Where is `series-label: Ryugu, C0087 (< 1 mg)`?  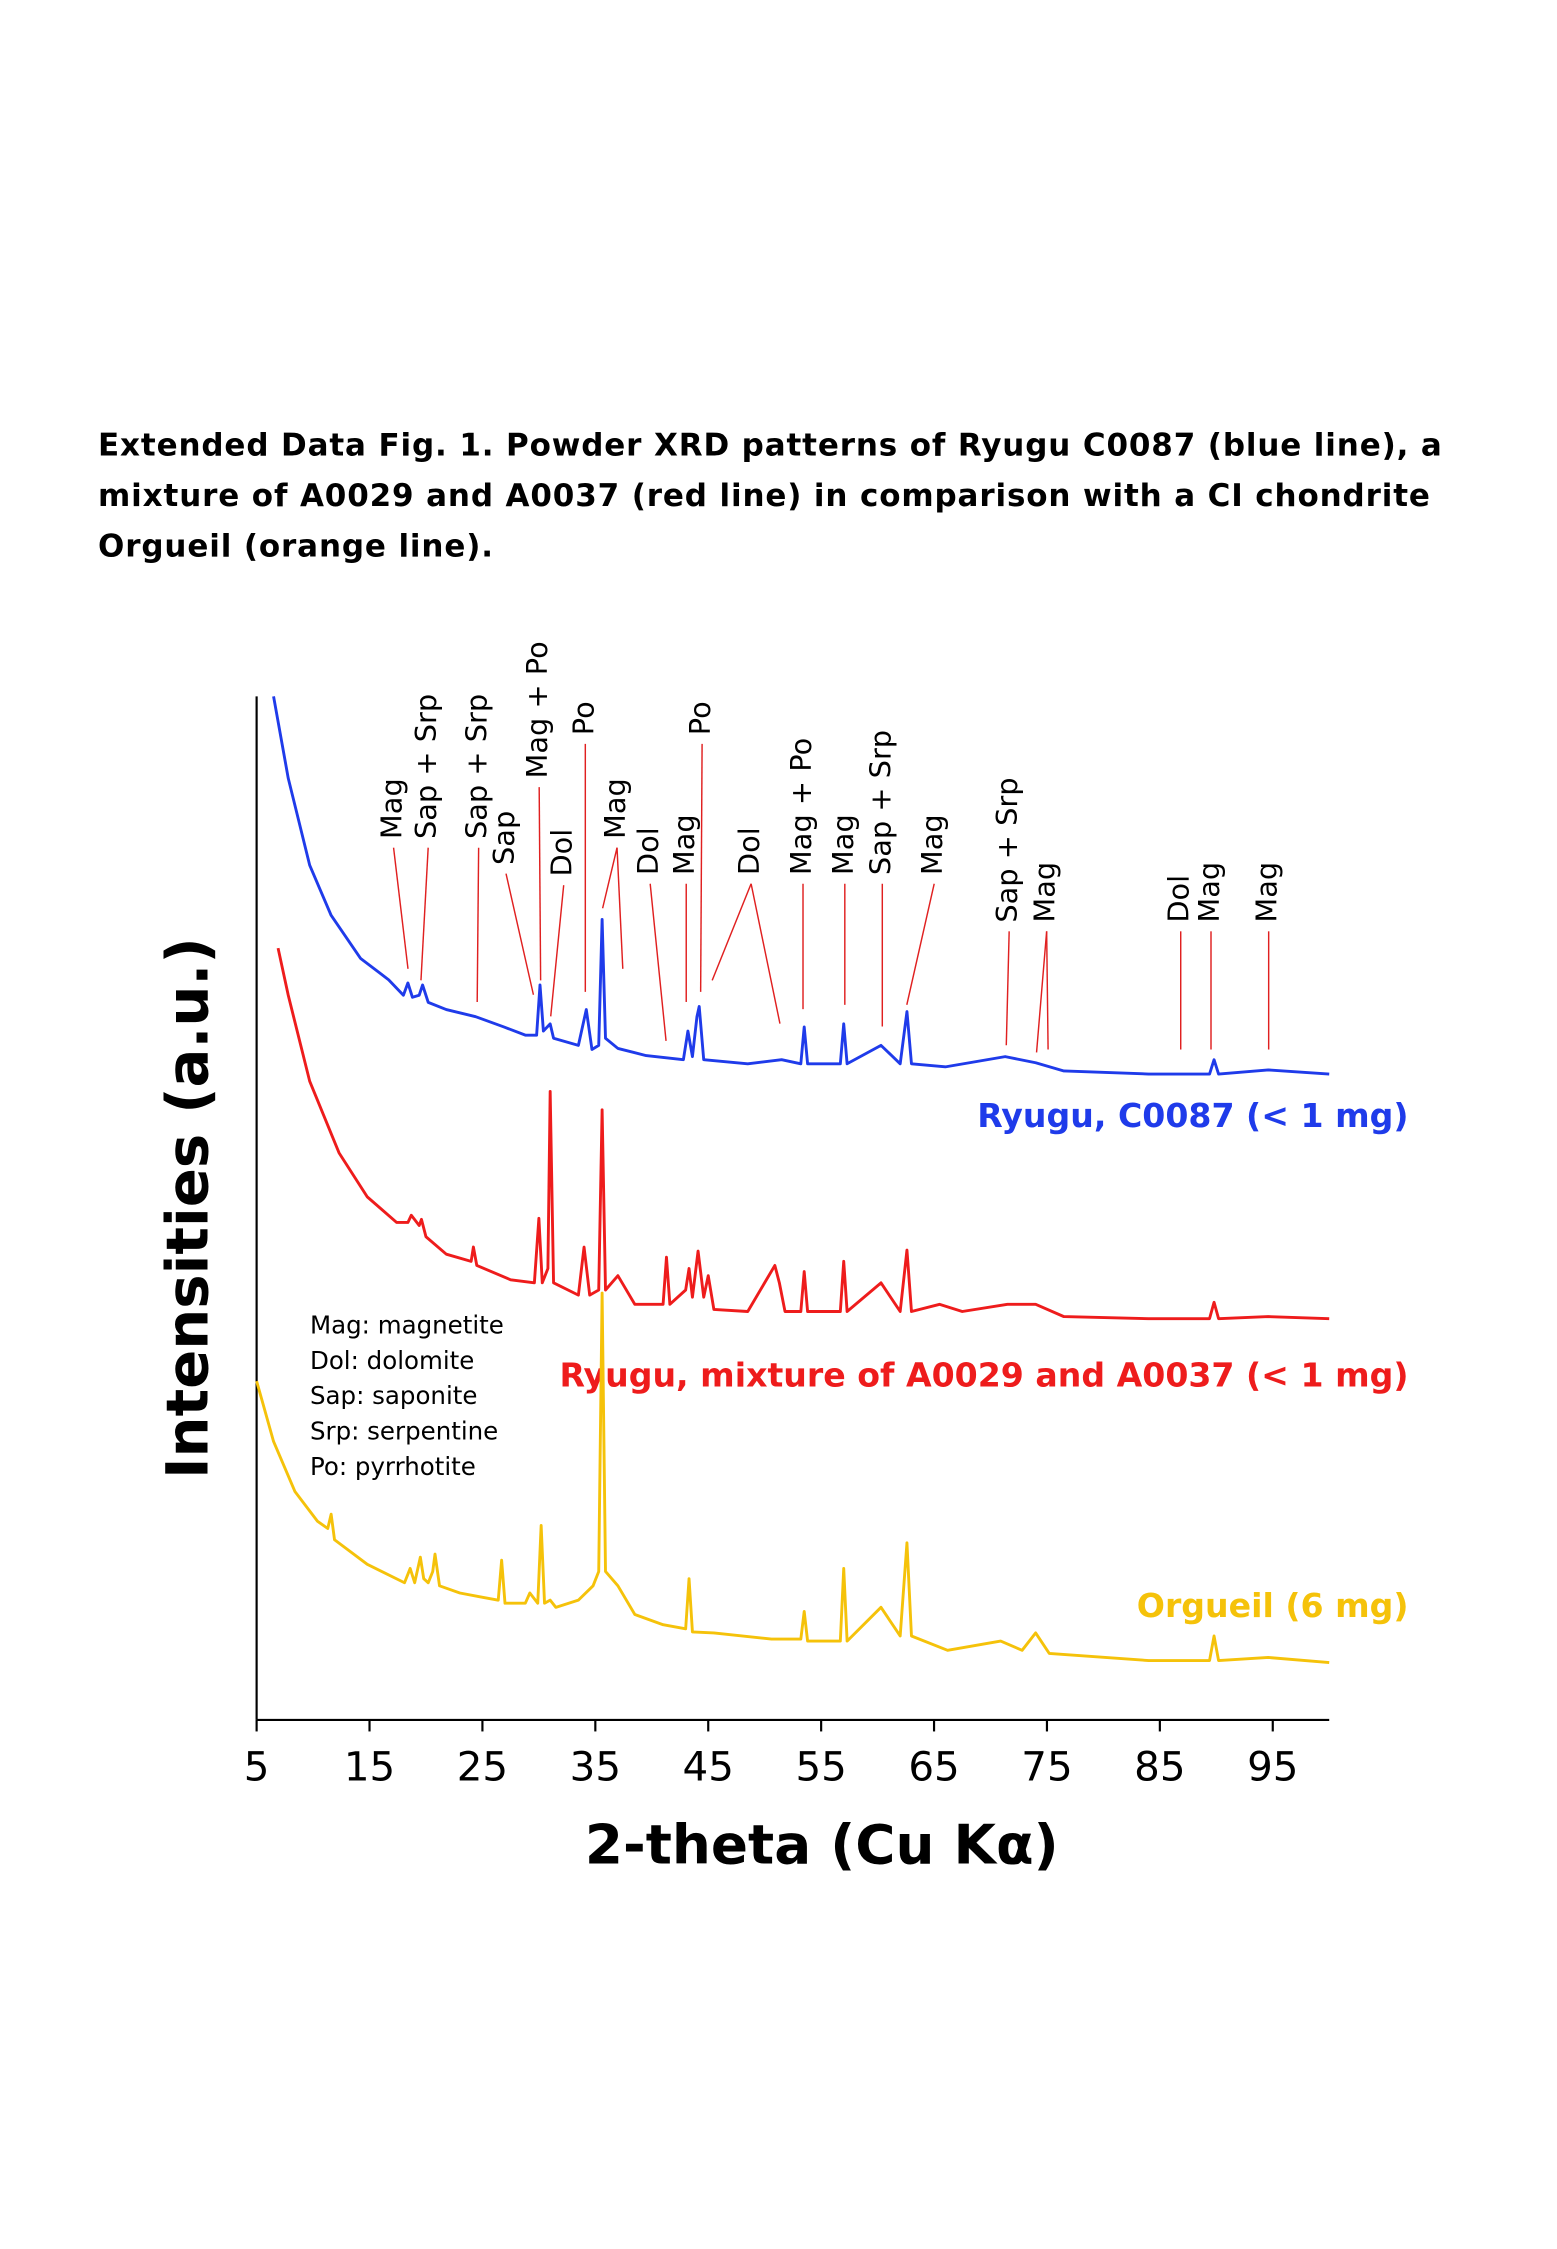
series-label: Ryugu, C0087 (< 1 mg) is located at coordinates (1192, 1115).